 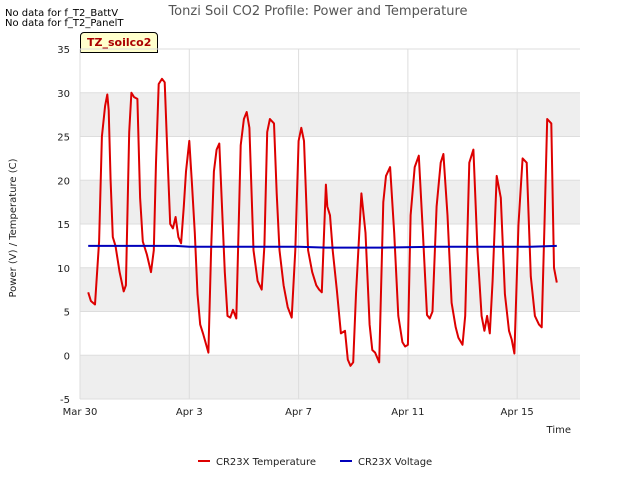 I want to click on y-tick-label: 15, so click(x=63, y=225).